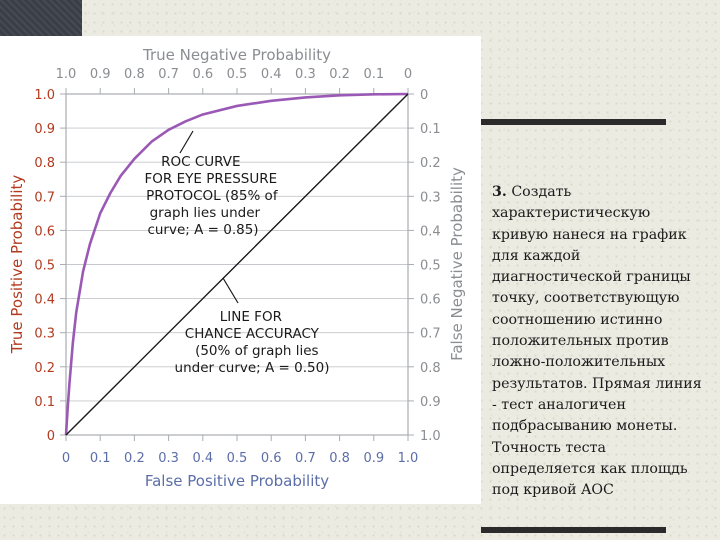 Image resolution: width=720 pixels, height=540 pixels. What do you see at coordinates (134, 458) in the screenshot?
I see `x-tick-label: 0.2` at bounding box center [134, 458].